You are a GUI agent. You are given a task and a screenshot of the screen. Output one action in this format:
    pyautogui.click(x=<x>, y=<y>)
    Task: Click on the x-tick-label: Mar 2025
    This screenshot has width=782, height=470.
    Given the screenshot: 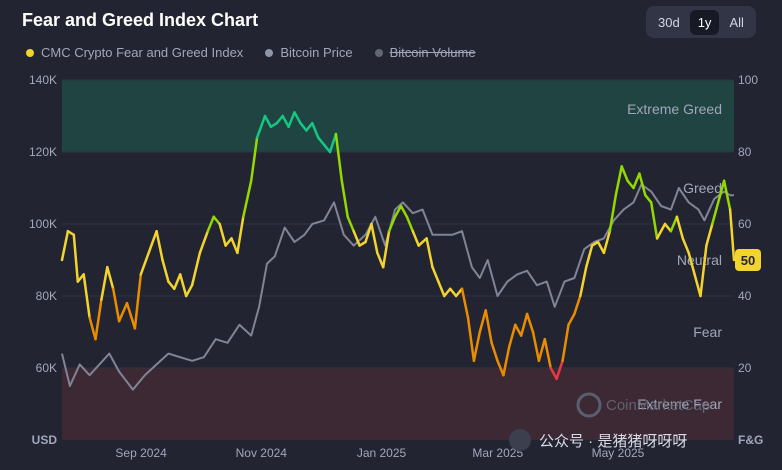 What is the action you would take?
    pyautogui.click(x=497, y=453)
    